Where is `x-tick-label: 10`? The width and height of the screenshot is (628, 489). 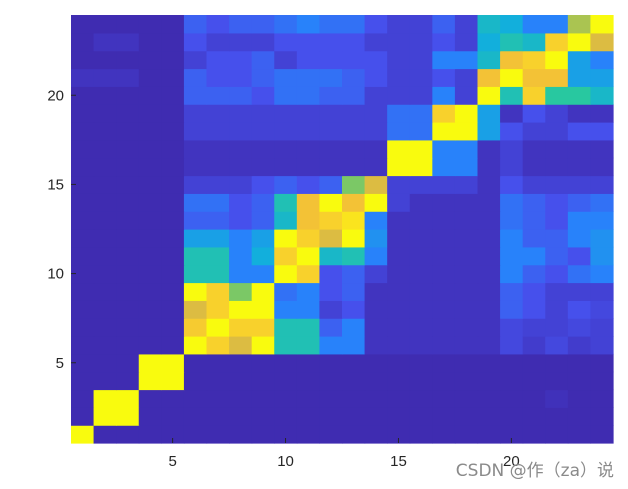
x-tick-label: 10 is located at coordinates (285, 461).